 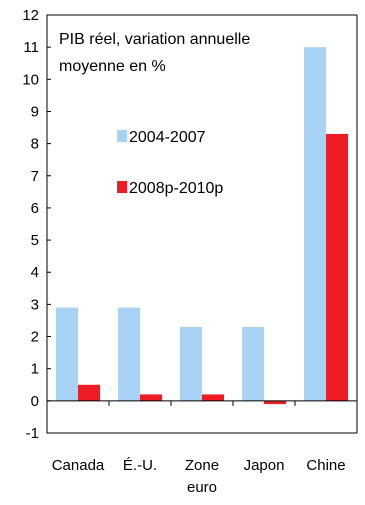 What do you see at coordinates (35, 176) in the screenshot?
I see `y-tick-label: 7` at bounding box center [35, 176].